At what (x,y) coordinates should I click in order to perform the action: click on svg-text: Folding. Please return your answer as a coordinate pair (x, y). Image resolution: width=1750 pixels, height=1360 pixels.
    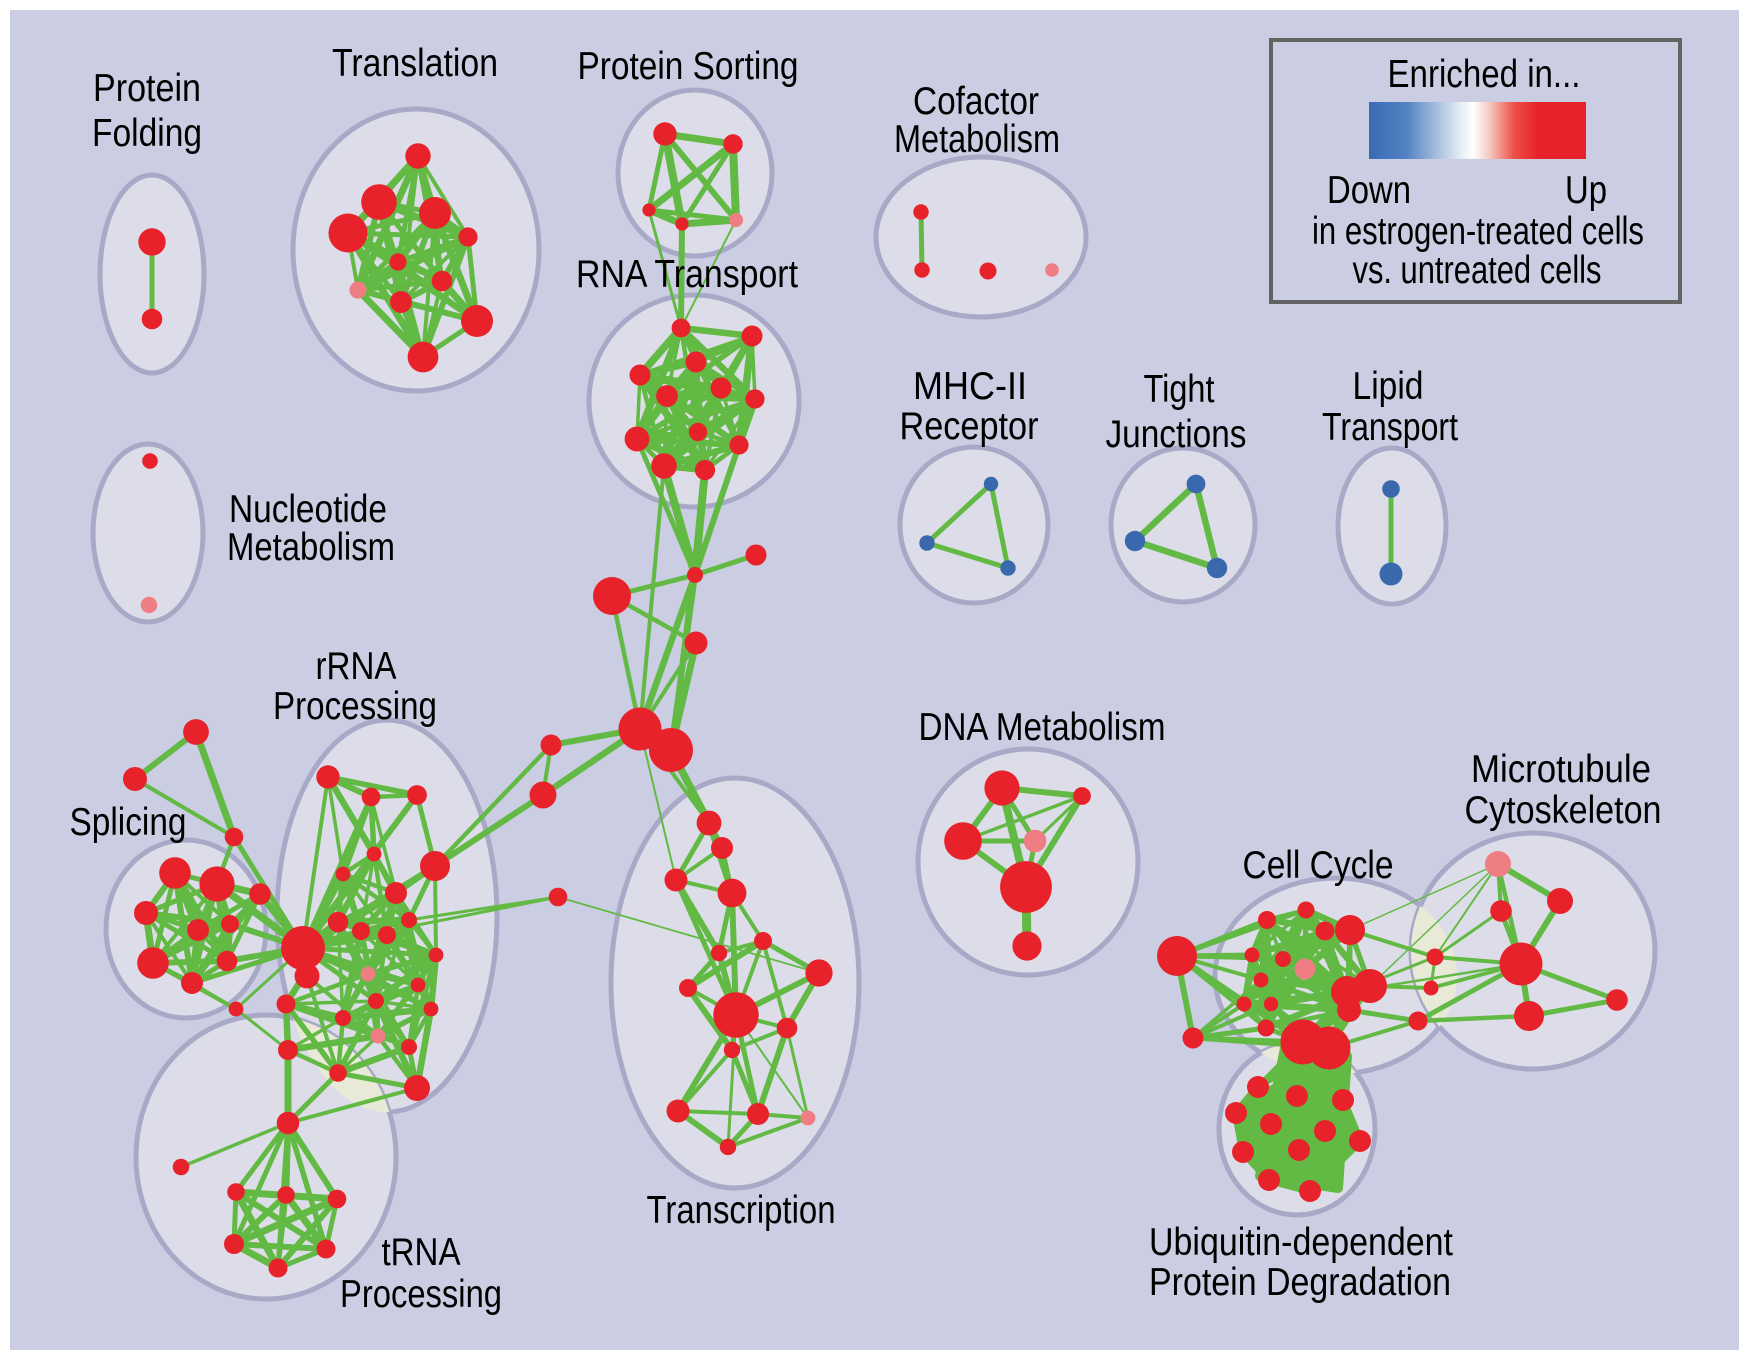
    Looking at the image, I should click on (147, 133).